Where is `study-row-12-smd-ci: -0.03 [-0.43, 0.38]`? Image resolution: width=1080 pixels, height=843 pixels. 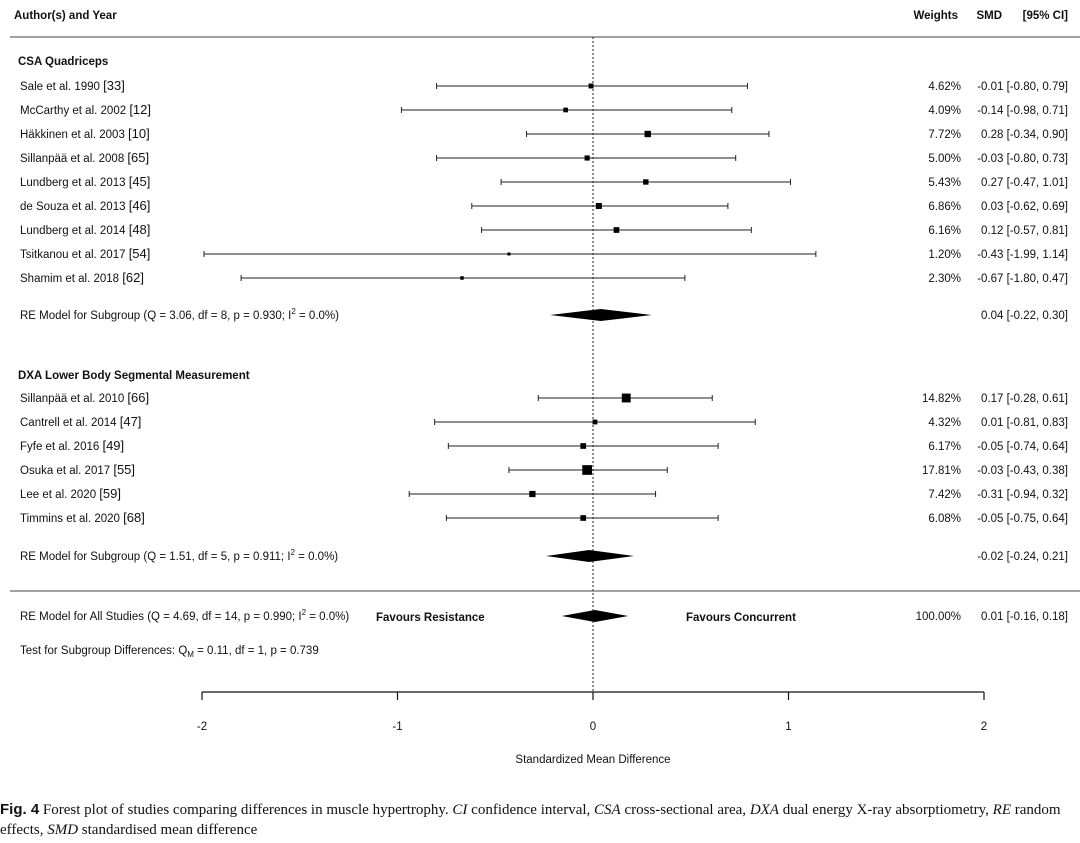 study-row-12-smd-ci: -0.03 [-0.43, 0.38] is located at coordinates (1022, 471).